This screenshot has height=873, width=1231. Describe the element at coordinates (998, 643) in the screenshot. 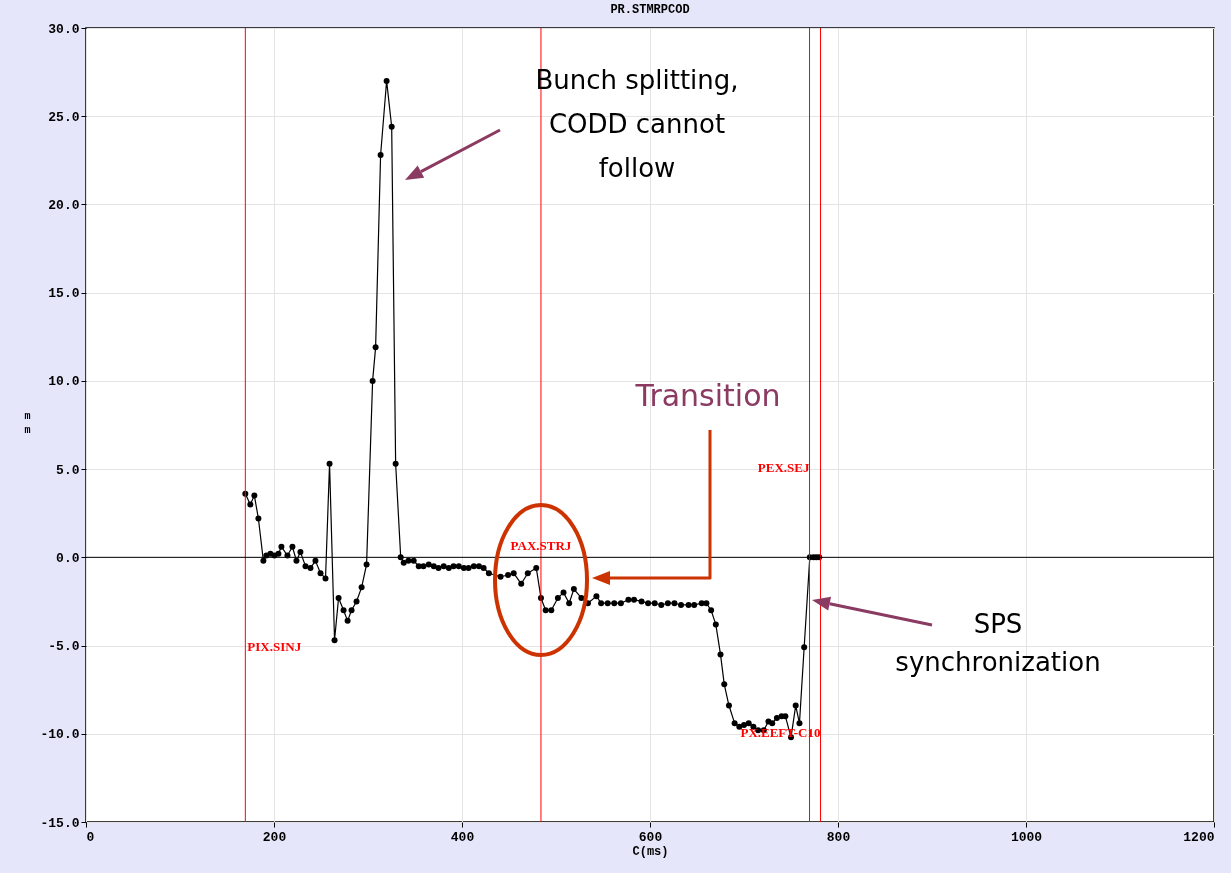

I see `annotation: SPS synchronization` at that location.